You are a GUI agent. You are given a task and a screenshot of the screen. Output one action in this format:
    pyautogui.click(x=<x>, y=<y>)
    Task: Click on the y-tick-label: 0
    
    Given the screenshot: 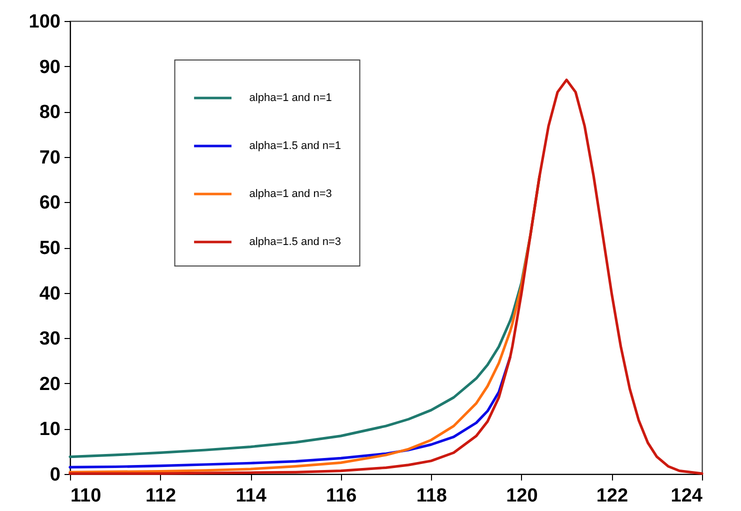 What is the action you would take?
    pyautogui.click(x=55, y=475)
    